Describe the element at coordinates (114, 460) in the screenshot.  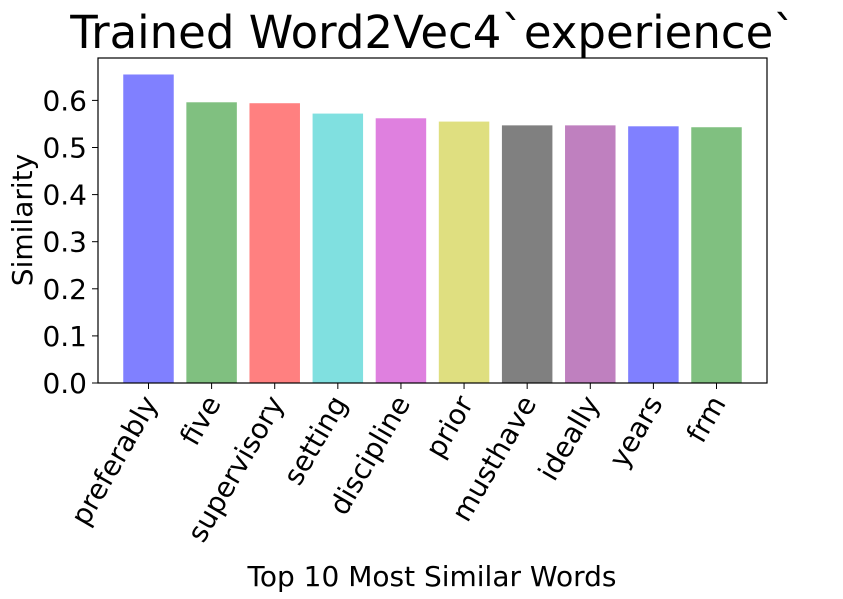
I see `x-tick-label: preferably` at that location.